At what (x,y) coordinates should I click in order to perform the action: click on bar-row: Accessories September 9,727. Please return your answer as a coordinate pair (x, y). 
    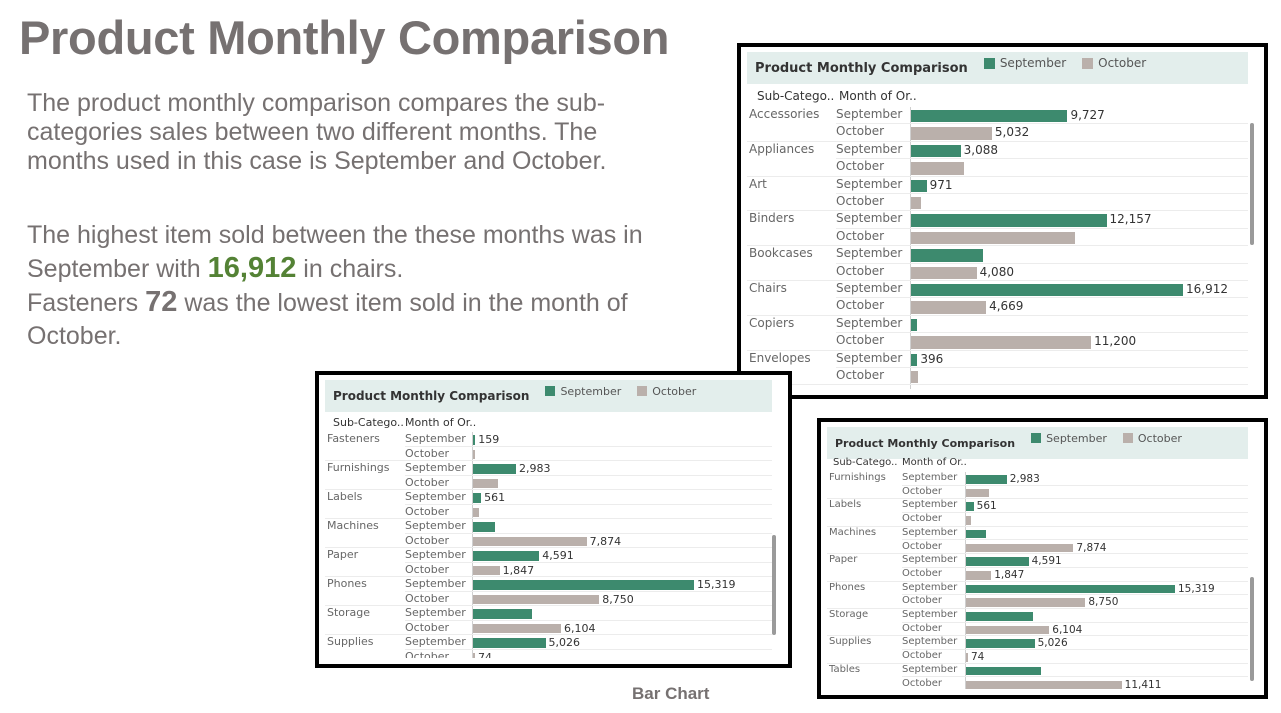
    Looking at the image, I should click on (997, 116).